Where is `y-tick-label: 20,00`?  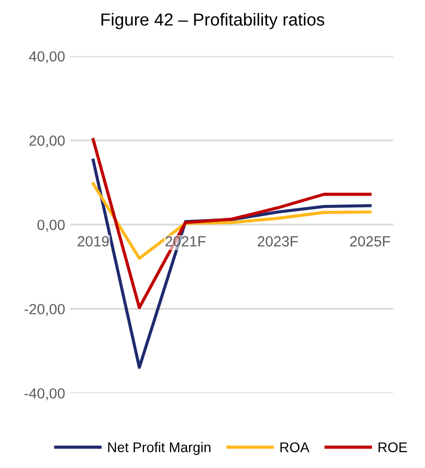
y-tick-label: 20,00 is located at coordinates (47, 142).